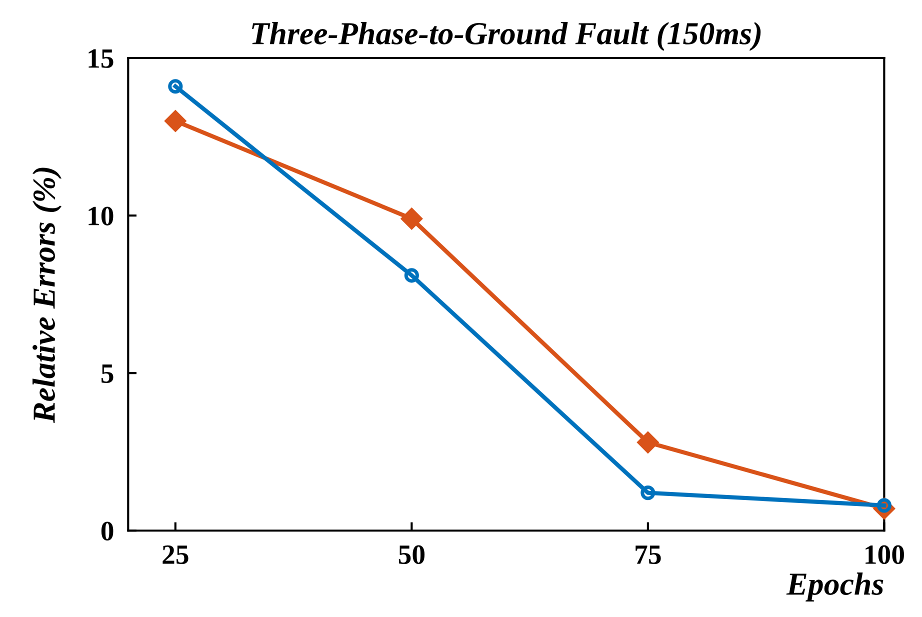  What do you see at coordinates (101, 216) in the screenshot?
I see `y-tick-label: 10` at bounding box center [101, 216].